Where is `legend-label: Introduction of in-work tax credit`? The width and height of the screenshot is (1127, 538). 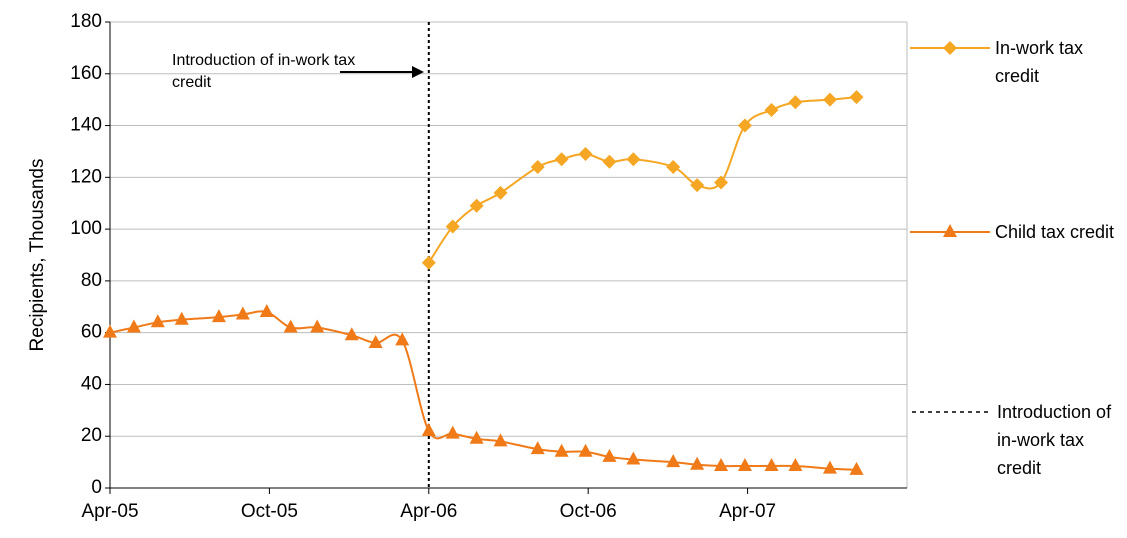
legend-label: Introduction of in-work tax credit is located at coordinates (1054, 440).